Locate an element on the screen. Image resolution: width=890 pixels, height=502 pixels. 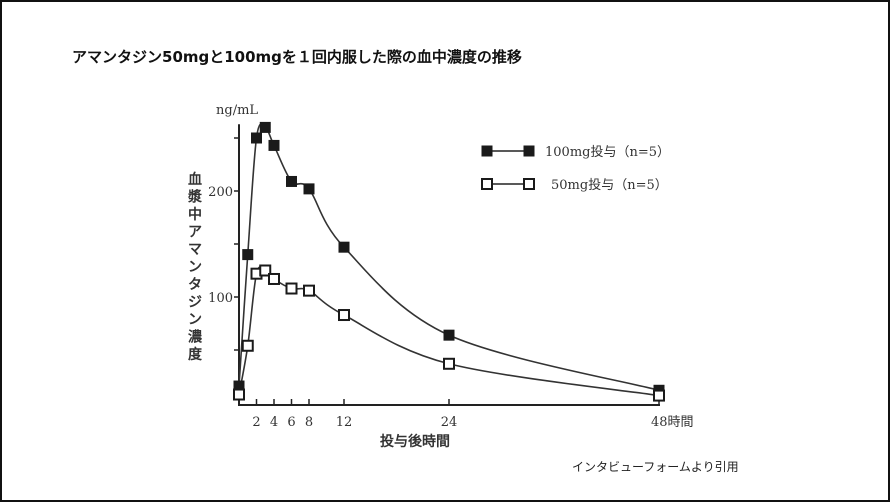
x-tick-label: 48時間 is located at coordinates (672, 422).